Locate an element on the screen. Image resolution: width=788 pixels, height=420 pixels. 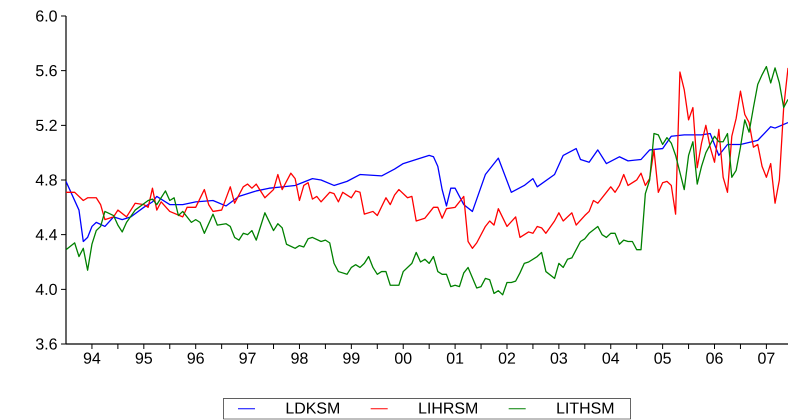
x-tick-label: 98 is located at coordinates (299, 358).